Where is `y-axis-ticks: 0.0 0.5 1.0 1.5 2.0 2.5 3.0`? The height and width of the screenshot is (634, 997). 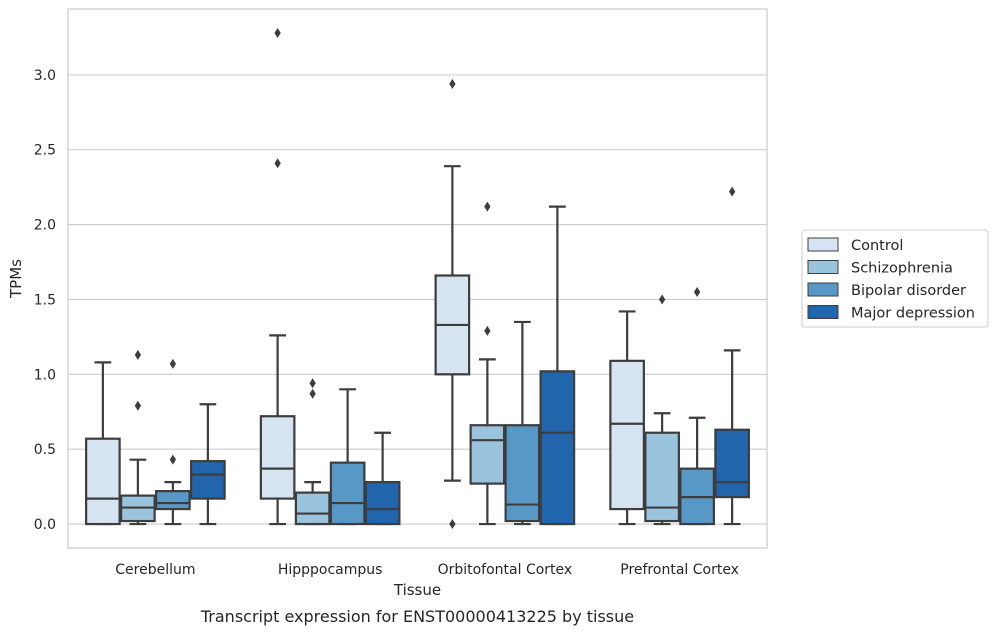 y-axis-ticks: 0.0 0.5 1.0 1.5 2.0 2.5 3.0 is located at coordinates (45, 300).